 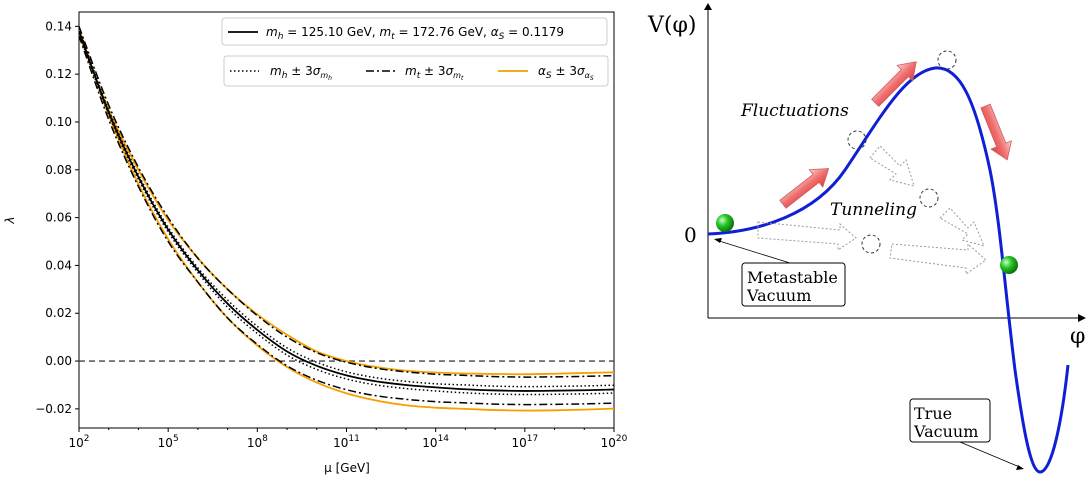 I want to click on phi-axis-label: φ, so click(x=1077, y=336).